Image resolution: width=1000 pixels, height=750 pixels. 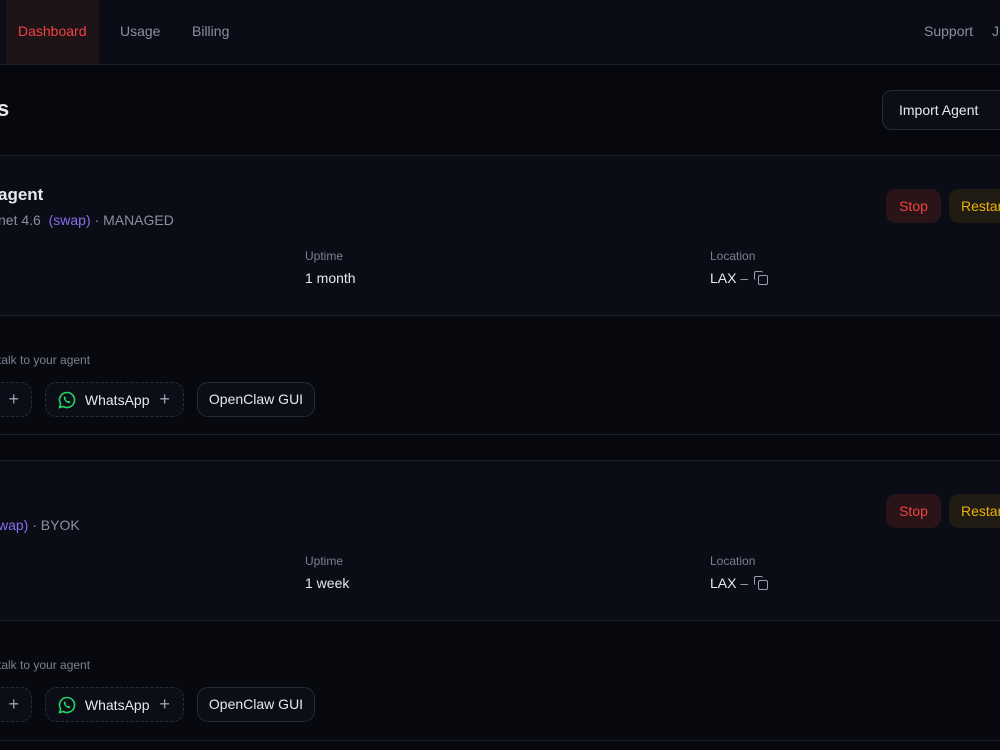 I want to click on swap-link: (swap), so click(x=69, y=220).